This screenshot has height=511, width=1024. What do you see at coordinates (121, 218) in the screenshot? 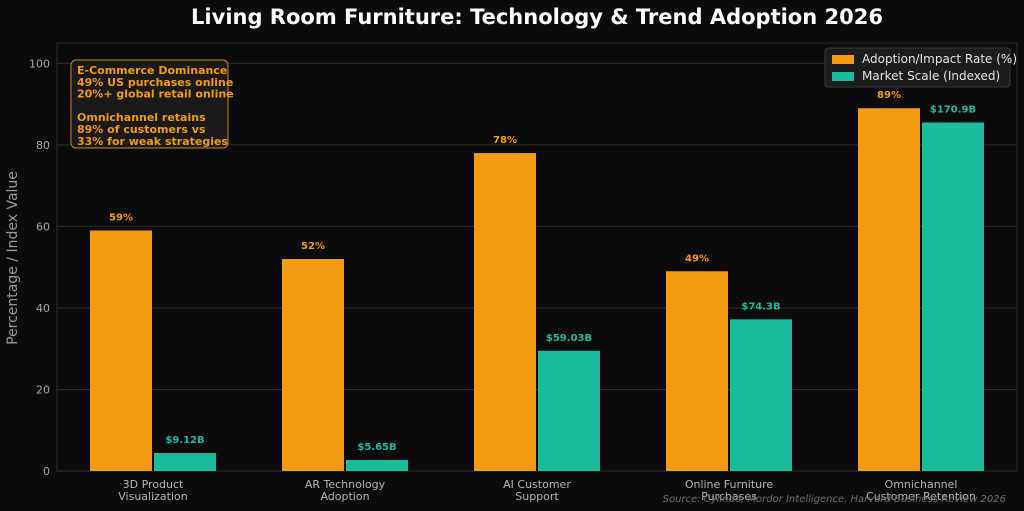
I see `bar-data-label: 59%` at bounding box center [121, 218].